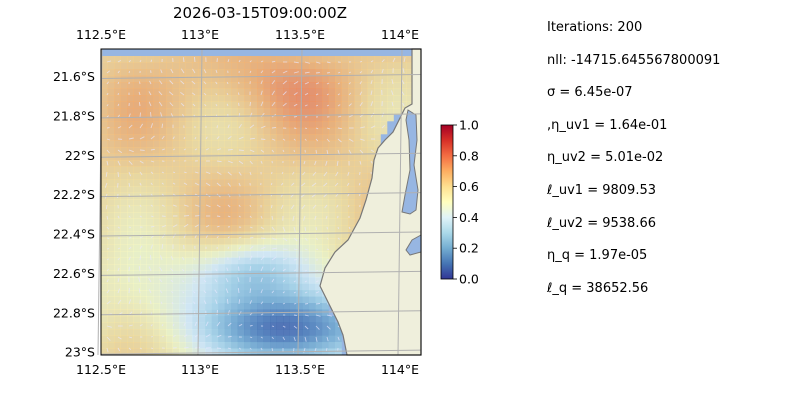  I want to click on parameter-line: η_q = 1.97e-05, so click(597, 256).